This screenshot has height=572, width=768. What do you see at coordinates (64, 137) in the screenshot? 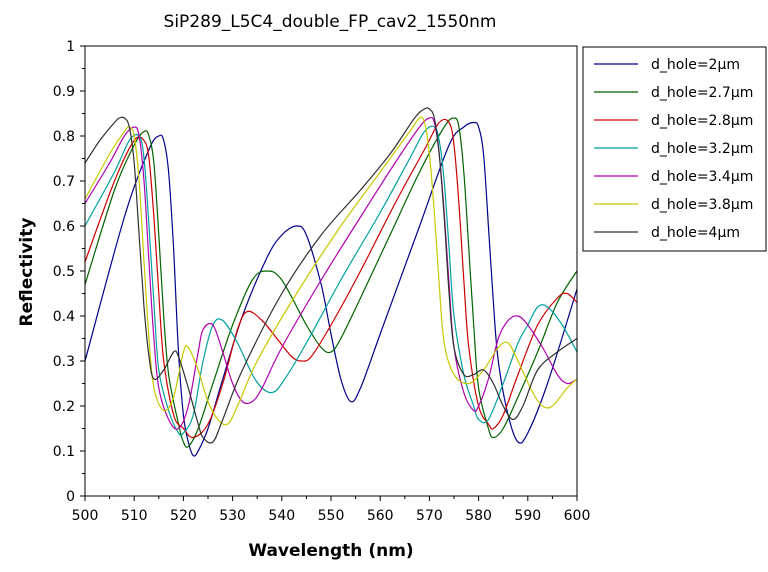
I see `y-tick-label: 0.8` at bounding box center [64, 137].